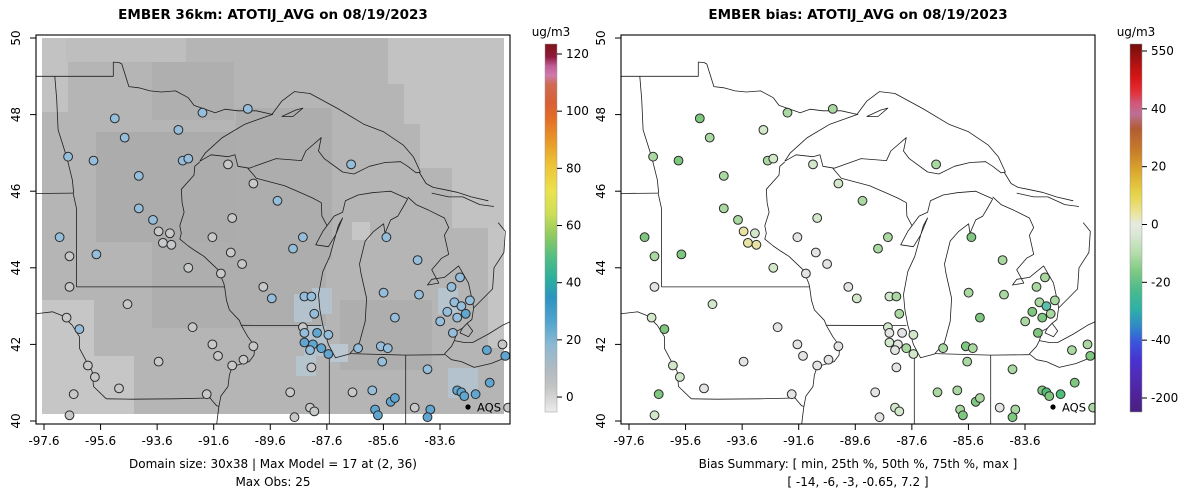 The width and height of the screenshot is (1200, 502). What do you see at coordinates (468, 407) in the screenshot?
I see `aqs-legend-dot` at bounding box center [468, 407].